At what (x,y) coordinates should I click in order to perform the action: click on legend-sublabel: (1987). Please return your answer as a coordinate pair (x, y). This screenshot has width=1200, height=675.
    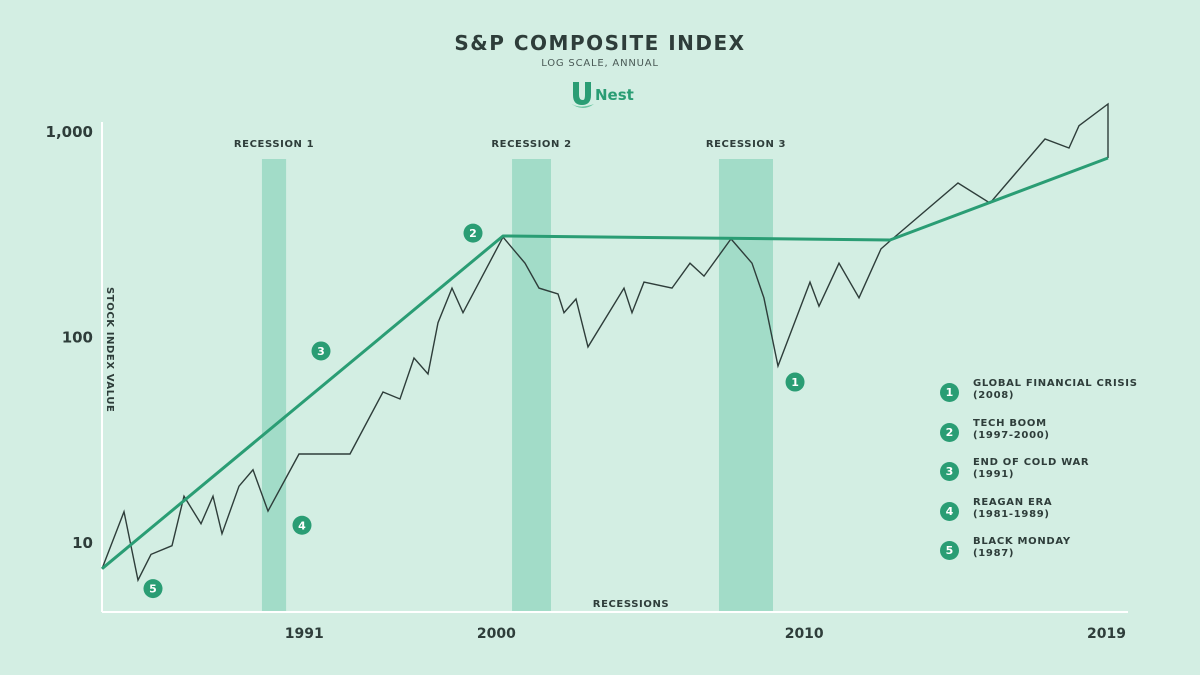
    Looking at the image, I should click on (994, 553).